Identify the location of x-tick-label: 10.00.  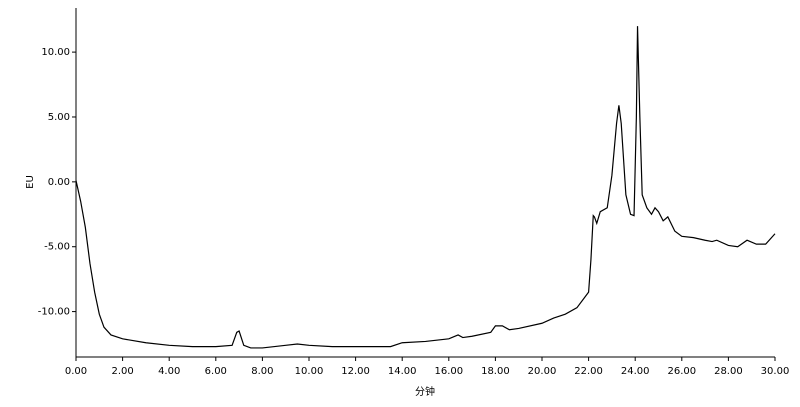
(309, 371).